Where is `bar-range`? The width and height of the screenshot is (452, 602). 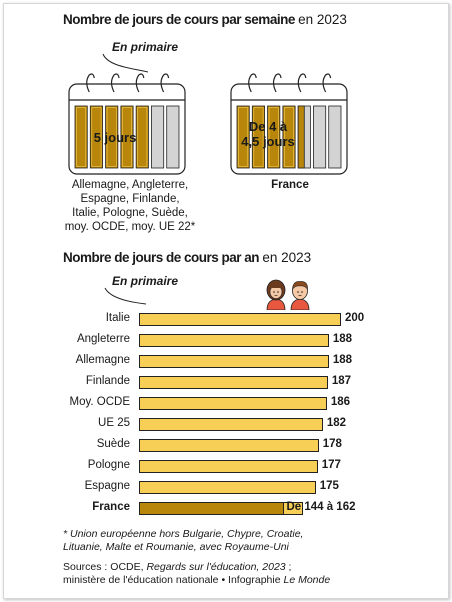 bar-range is located at coordinates (293, 508).